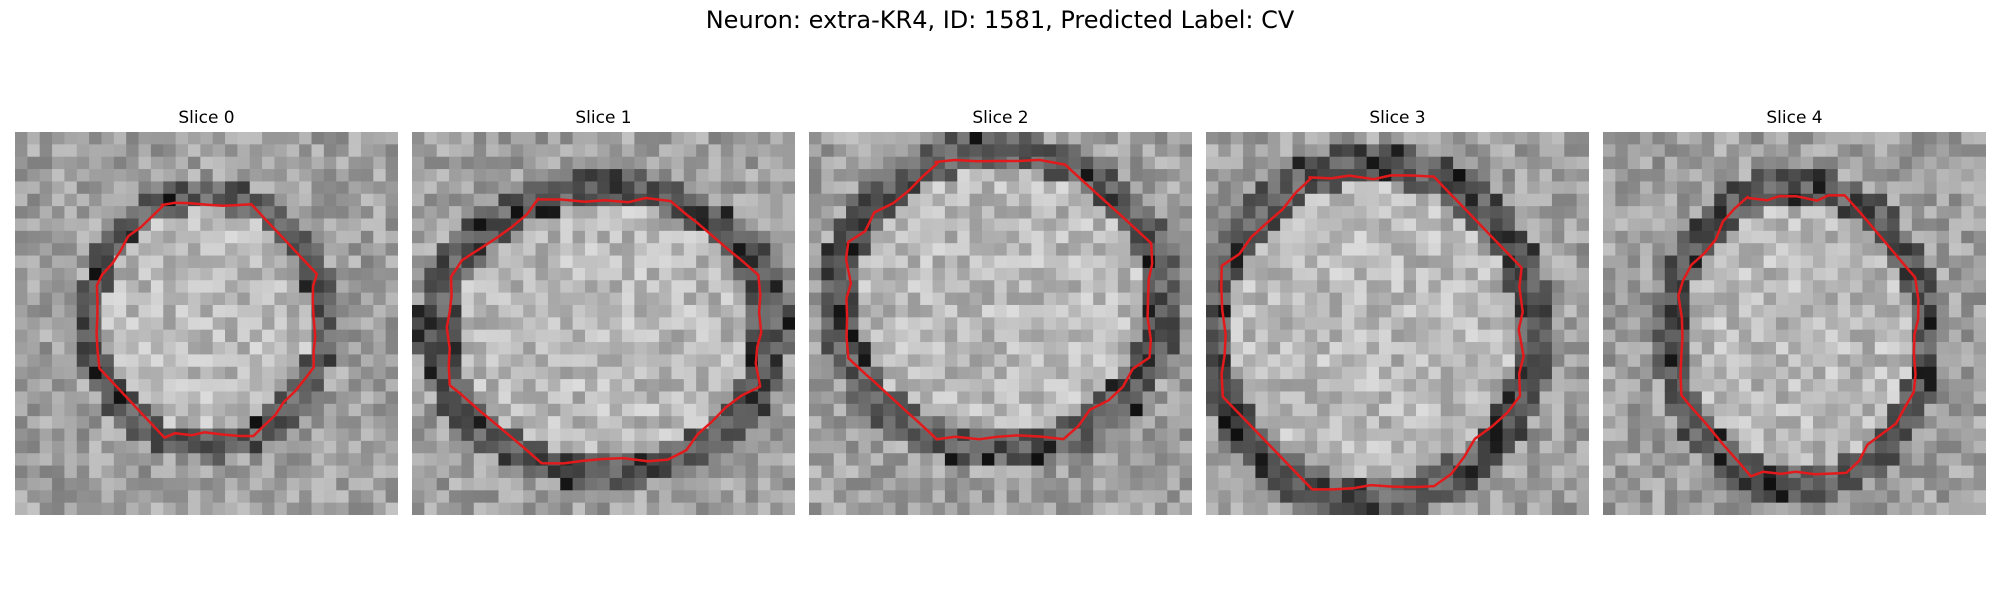 This screenshot has height=600, width=2000. What do you see at coordinates (1397, 118) in the screenshot?
I see `slice-title: Slice 3` at bounding box center [1397, 118].